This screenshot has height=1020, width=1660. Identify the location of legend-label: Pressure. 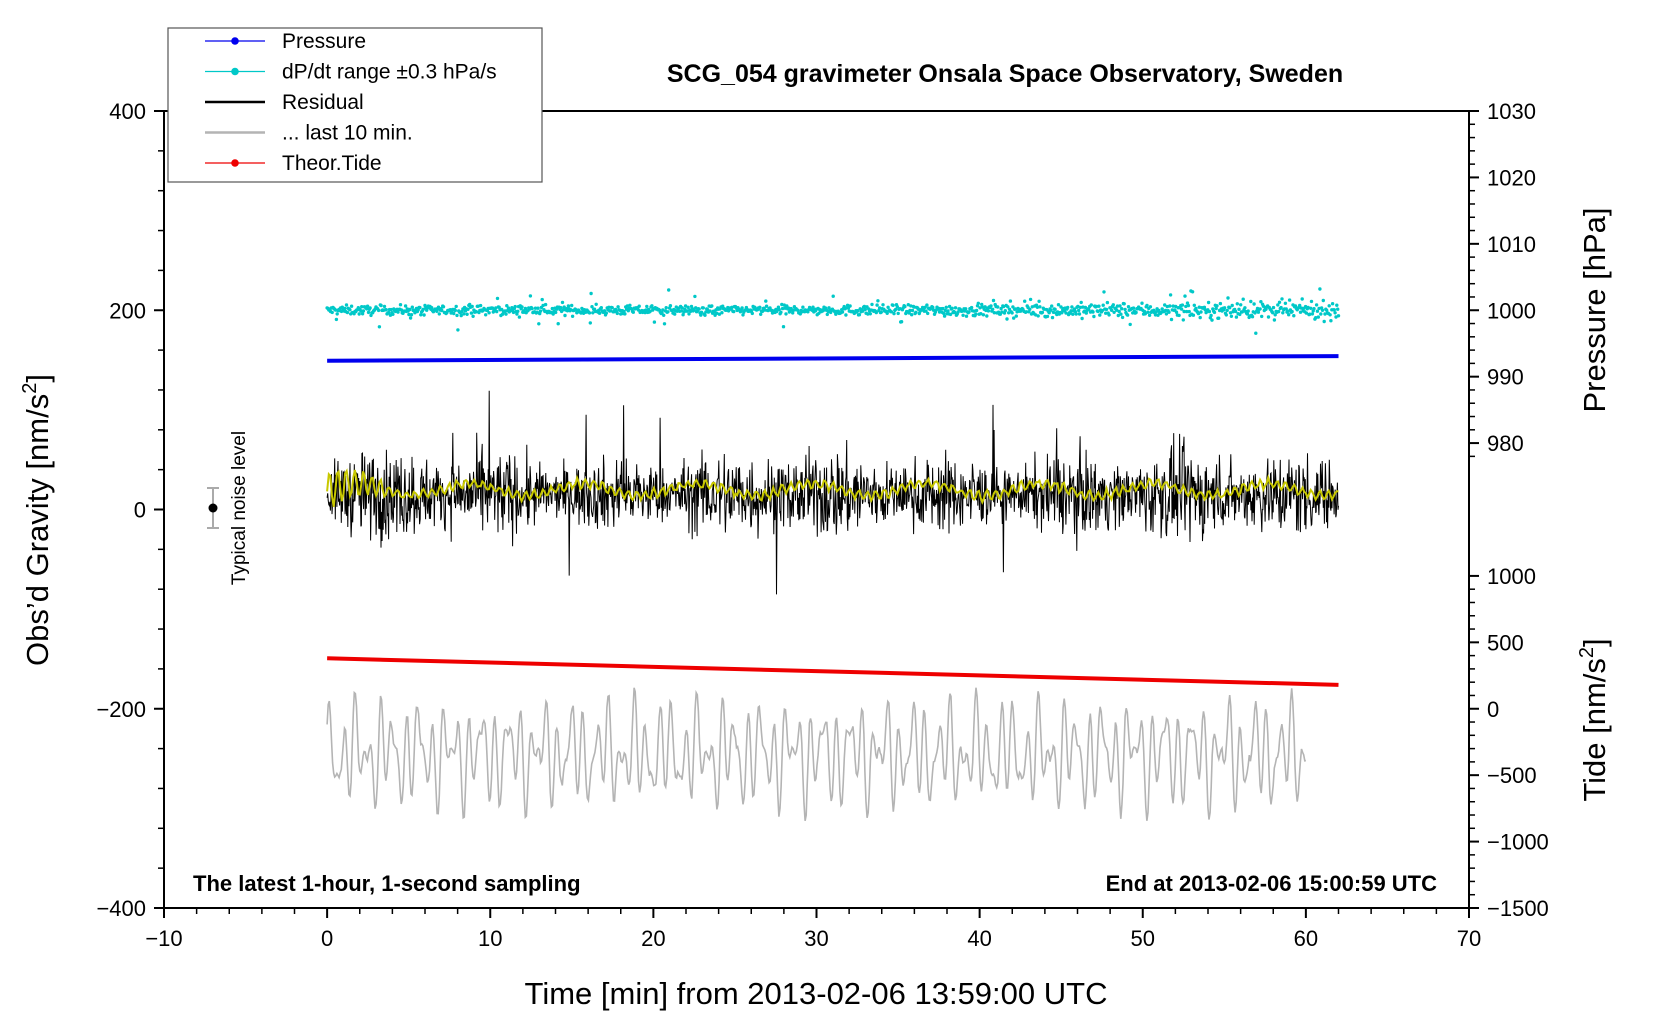
(324, 41).